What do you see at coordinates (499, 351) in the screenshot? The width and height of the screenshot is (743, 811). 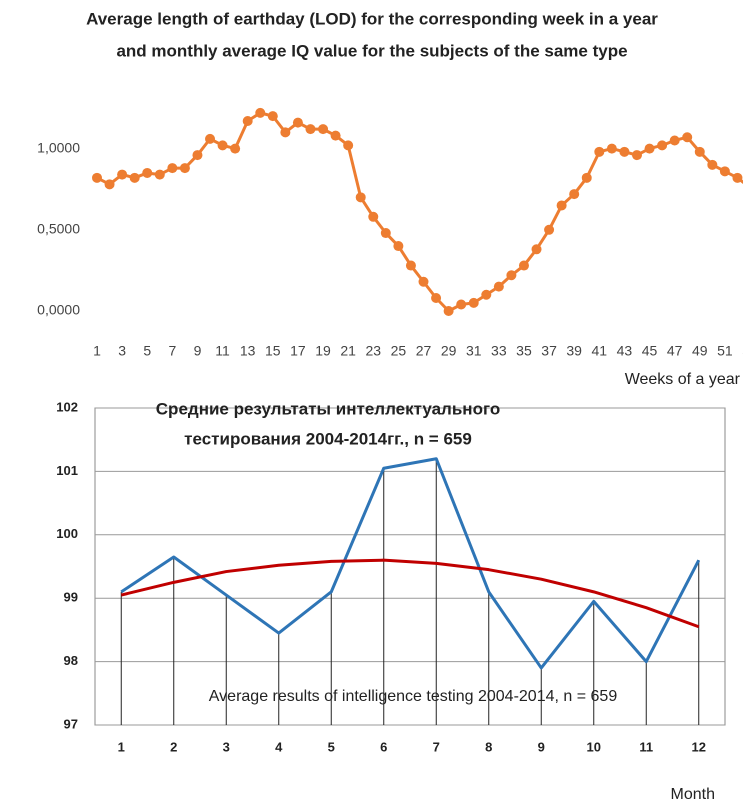 I see `x-tick-label: 33` at bounding box center [499, 351].